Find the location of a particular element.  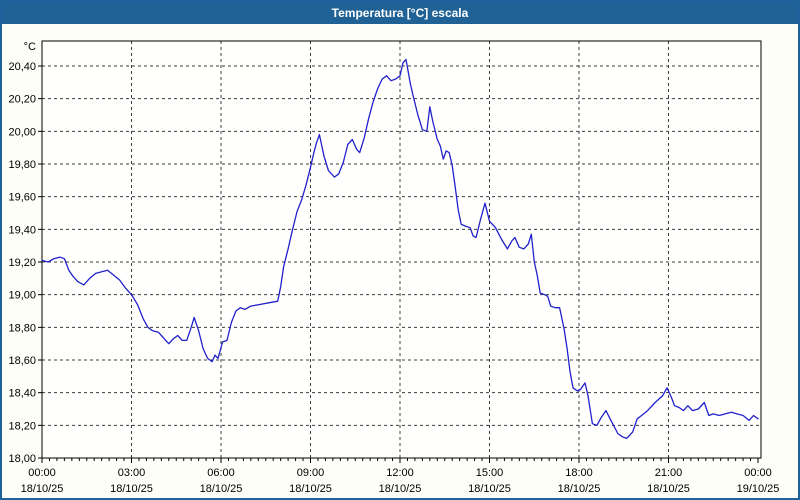

x-tick-time-label: 15:00 is located at coordinates (490, 473).